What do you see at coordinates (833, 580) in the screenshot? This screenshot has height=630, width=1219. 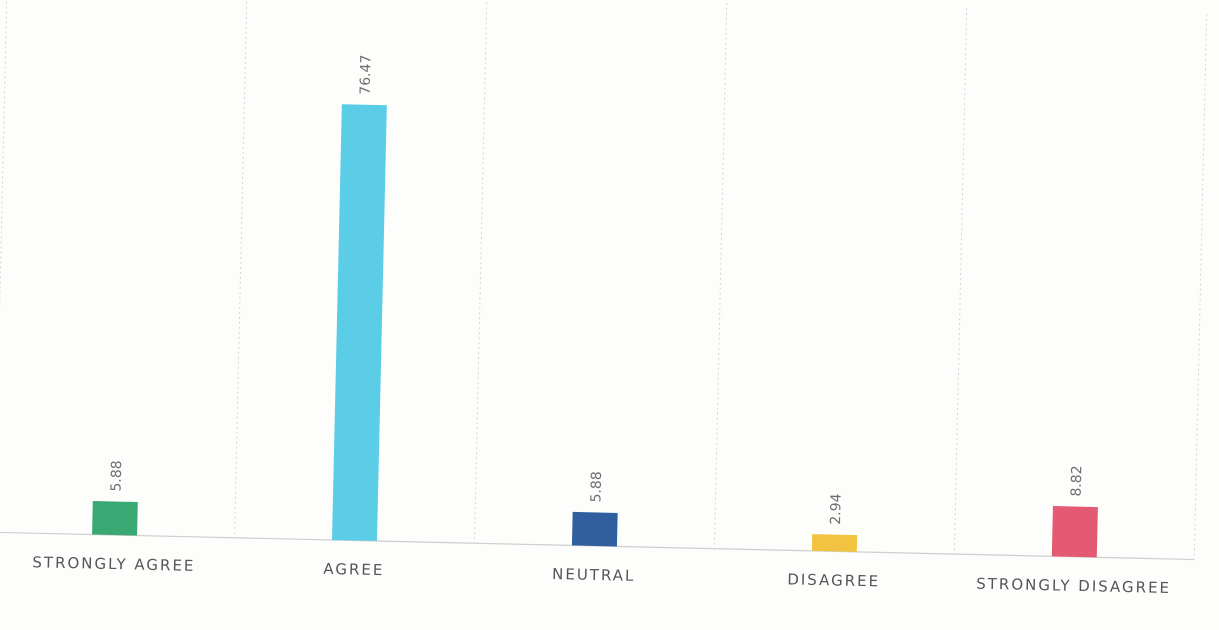 I see `category-label: DISAGREE` at bounding box center [833, 580].